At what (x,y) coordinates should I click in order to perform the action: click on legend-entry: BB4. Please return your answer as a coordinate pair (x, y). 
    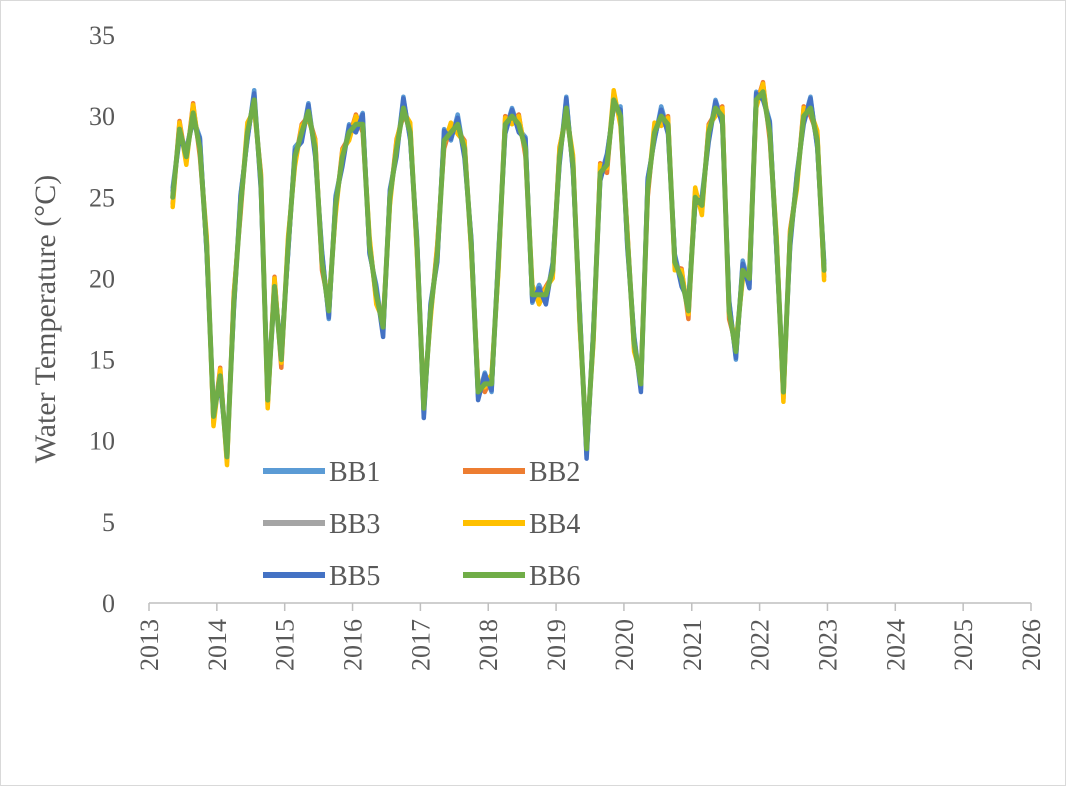
    Looking at the image, I should click on (521, 524).